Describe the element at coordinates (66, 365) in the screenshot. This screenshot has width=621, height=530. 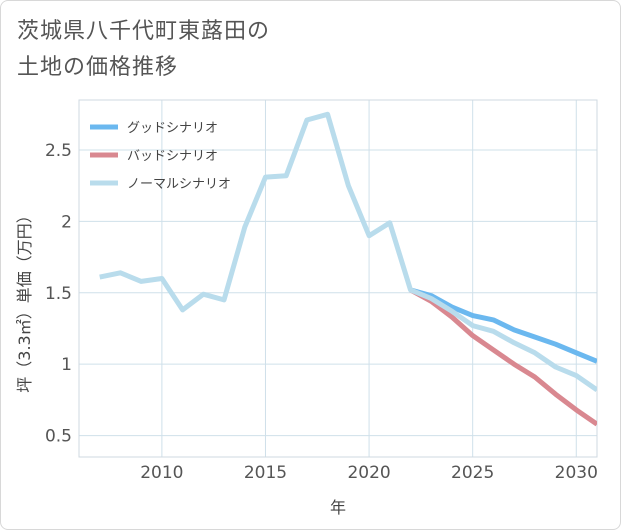
I see `y-tick-label: 1` at that location.